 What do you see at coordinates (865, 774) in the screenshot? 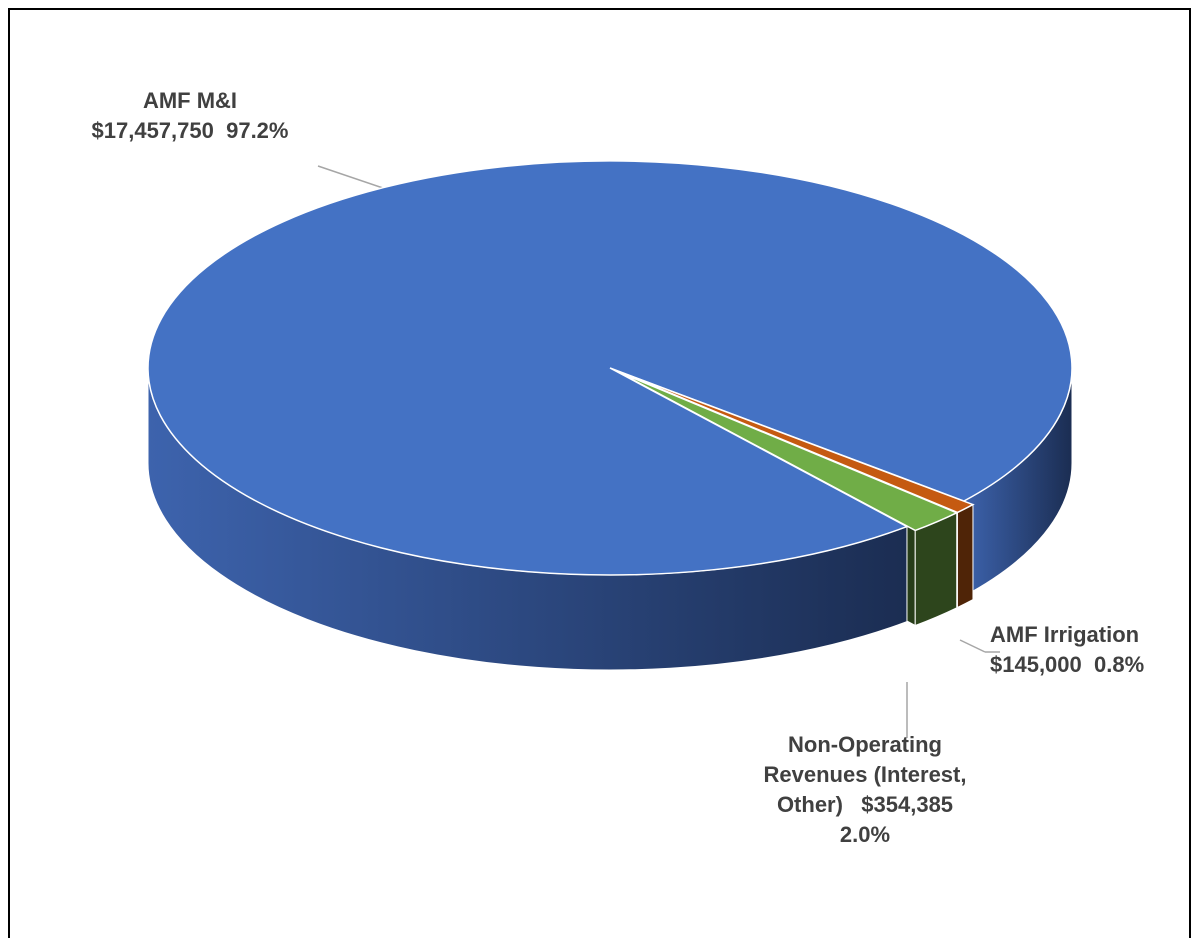
I see `category-label: Non-Operating Revenues (Interest, Other)` at bounding box center [865, 774].